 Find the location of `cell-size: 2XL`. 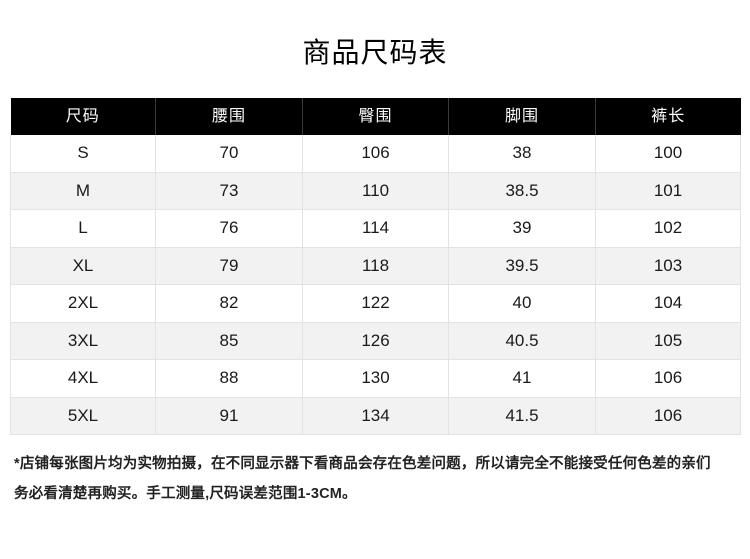

cell-size: 2XL is located at coordinates (83, 303).